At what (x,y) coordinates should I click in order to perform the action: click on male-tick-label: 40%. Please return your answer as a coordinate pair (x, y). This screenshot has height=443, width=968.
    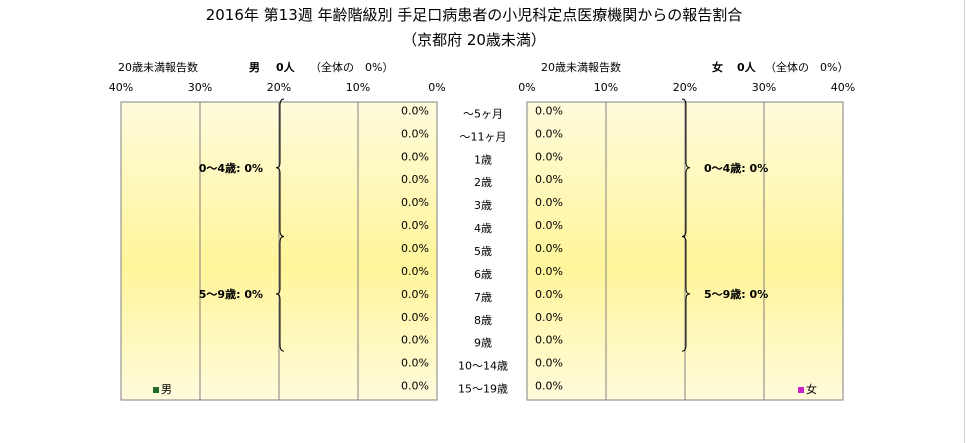
    Looking at the image, I should click on (121, 87).